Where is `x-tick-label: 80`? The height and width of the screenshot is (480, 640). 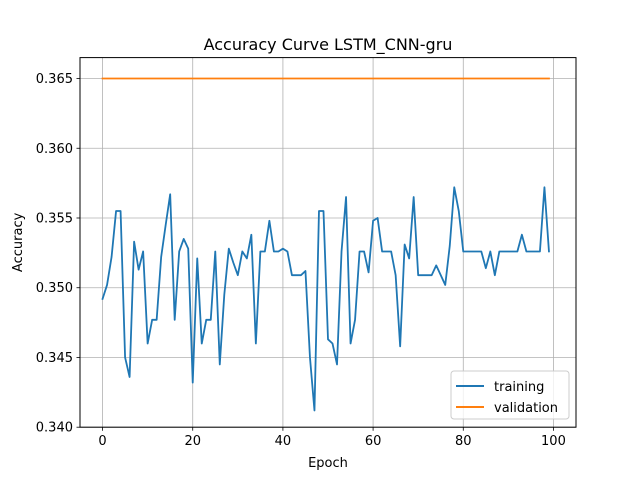 x-tick-label: 80 is located at coordinates (463, 441).